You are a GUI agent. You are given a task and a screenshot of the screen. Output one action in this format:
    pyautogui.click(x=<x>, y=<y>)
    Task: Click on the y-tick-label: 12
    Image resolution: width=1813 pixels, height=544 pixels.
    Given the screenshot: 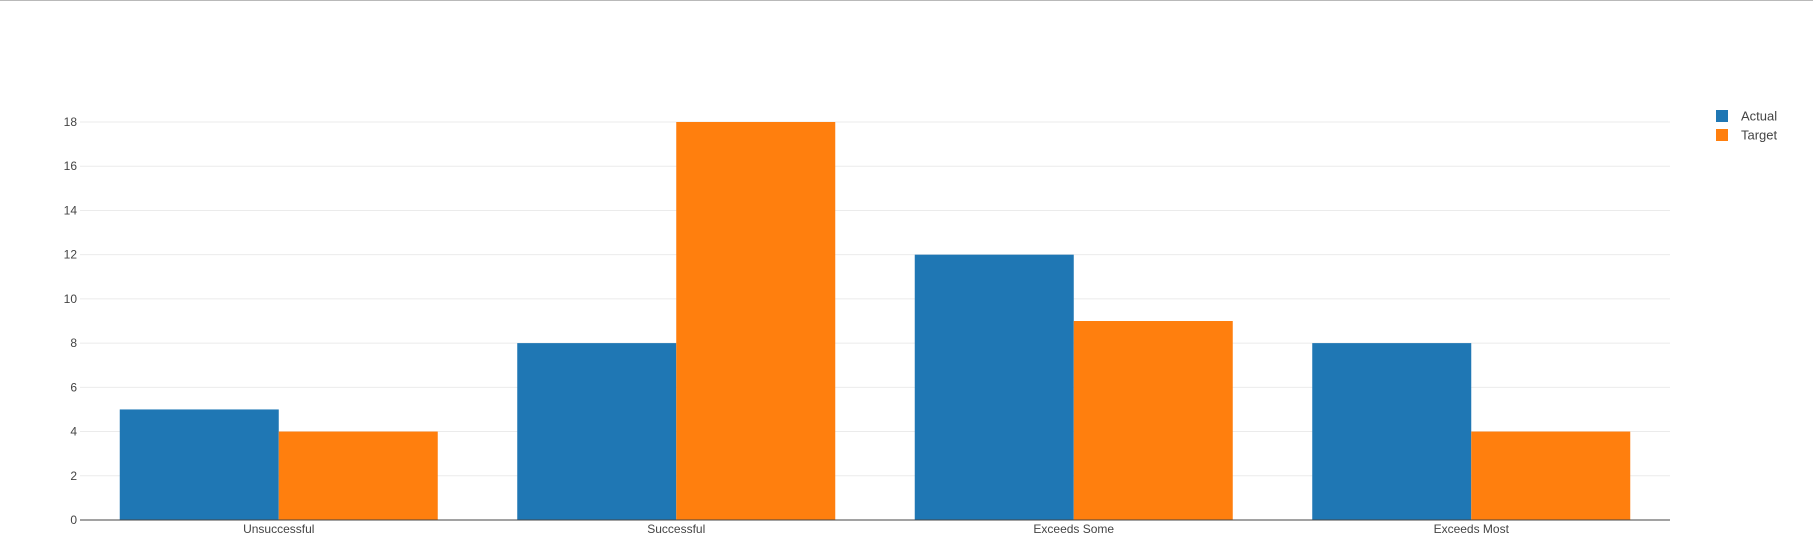 What is the action you would take?
    pyautogui.click(x=71, y=255)
    